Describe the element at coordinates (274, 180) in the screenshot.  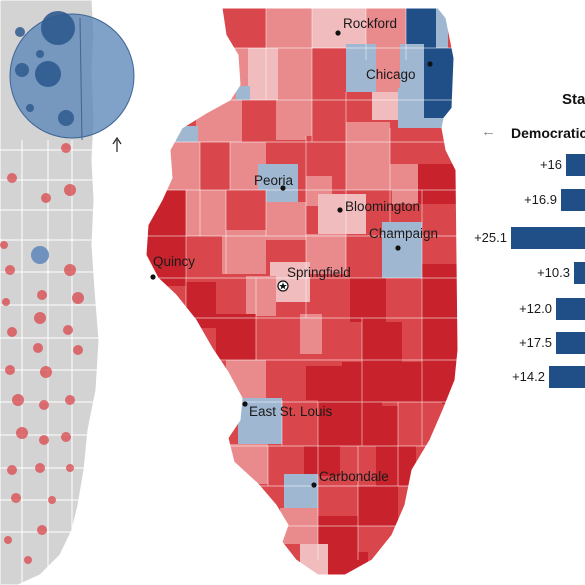
I see `peoria-label: Peoria` at that location.